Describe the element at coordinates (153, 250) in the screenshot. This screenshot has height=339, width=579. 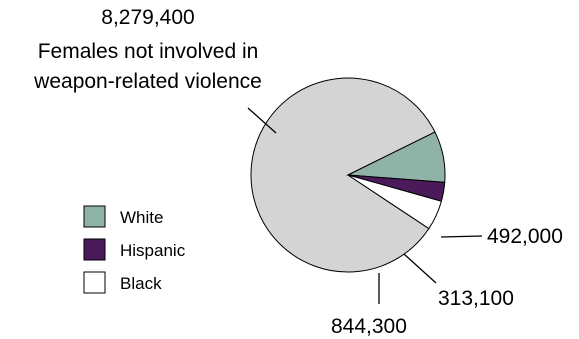
I see `legend-label-hispanic: Hispanic` at that location.